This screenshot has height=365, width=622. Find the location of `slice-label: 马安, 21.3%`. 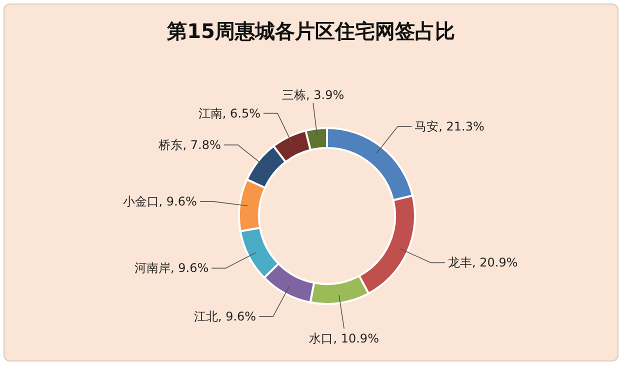

slice-label: 马安, 21.3% is located at coordinates (449, 127).